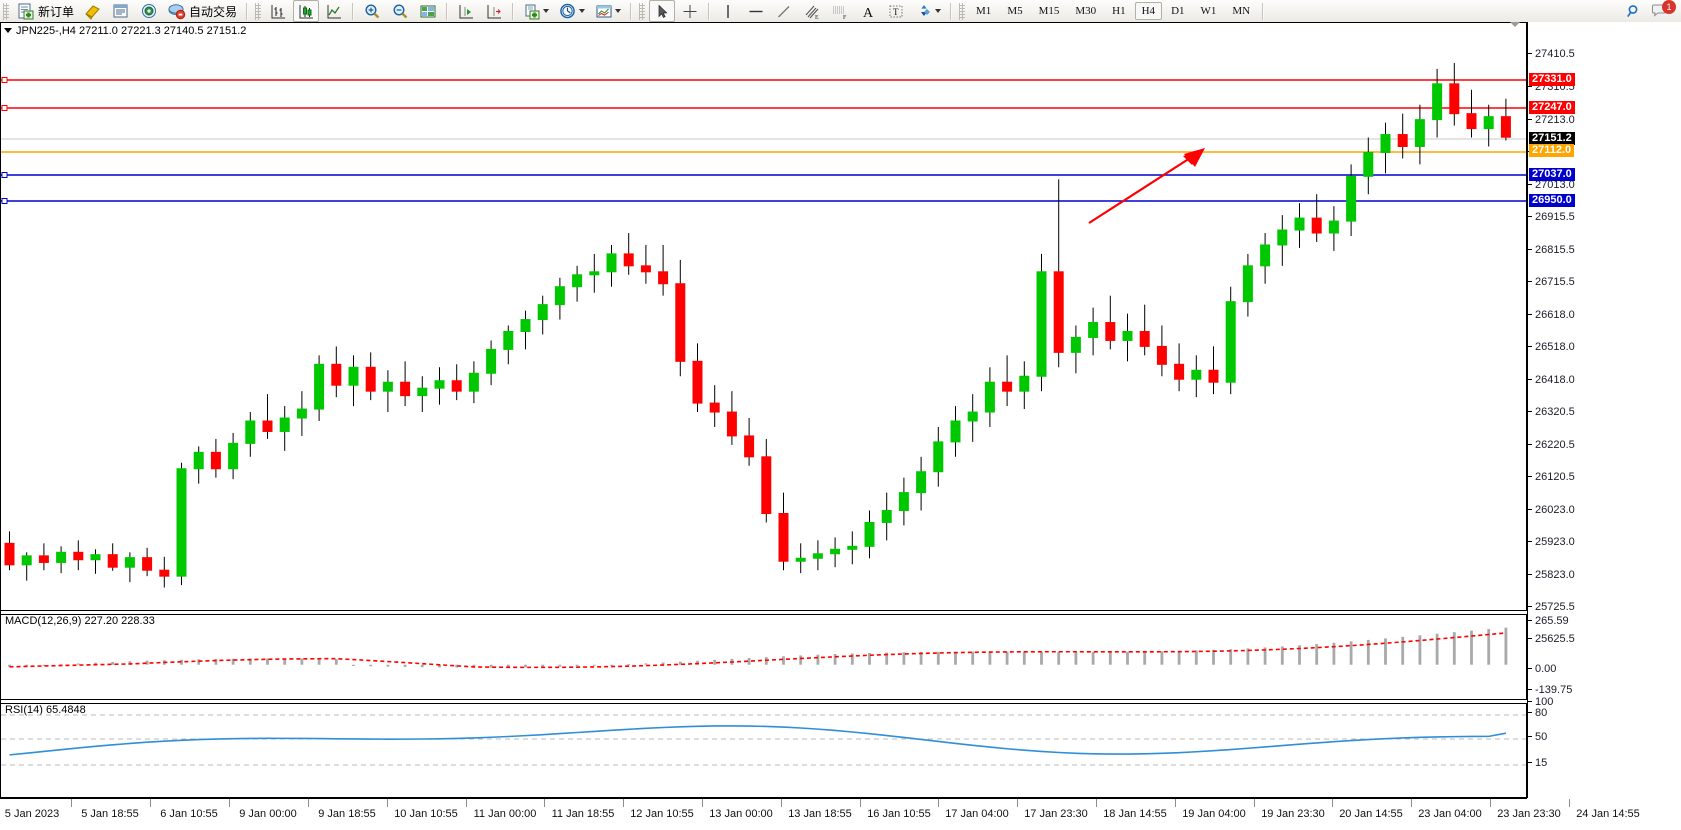 Image resolution: width=1681 pixels, height=830 pixels. I want to click on text-button: A, so click(868, 11).